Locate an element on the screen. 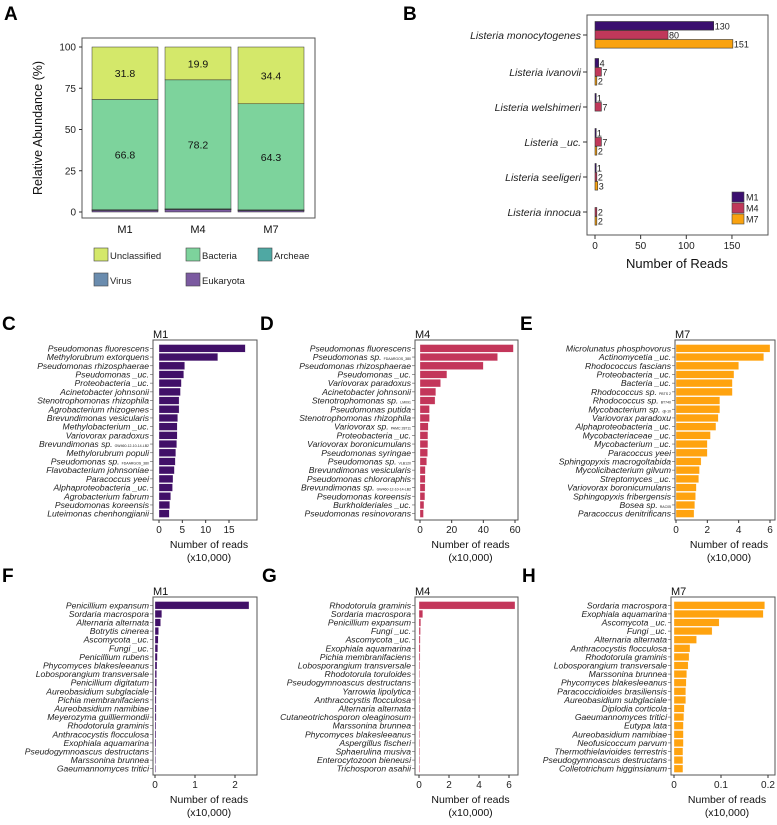  x-tick-label: 0 is located at coordinates (419, 785).